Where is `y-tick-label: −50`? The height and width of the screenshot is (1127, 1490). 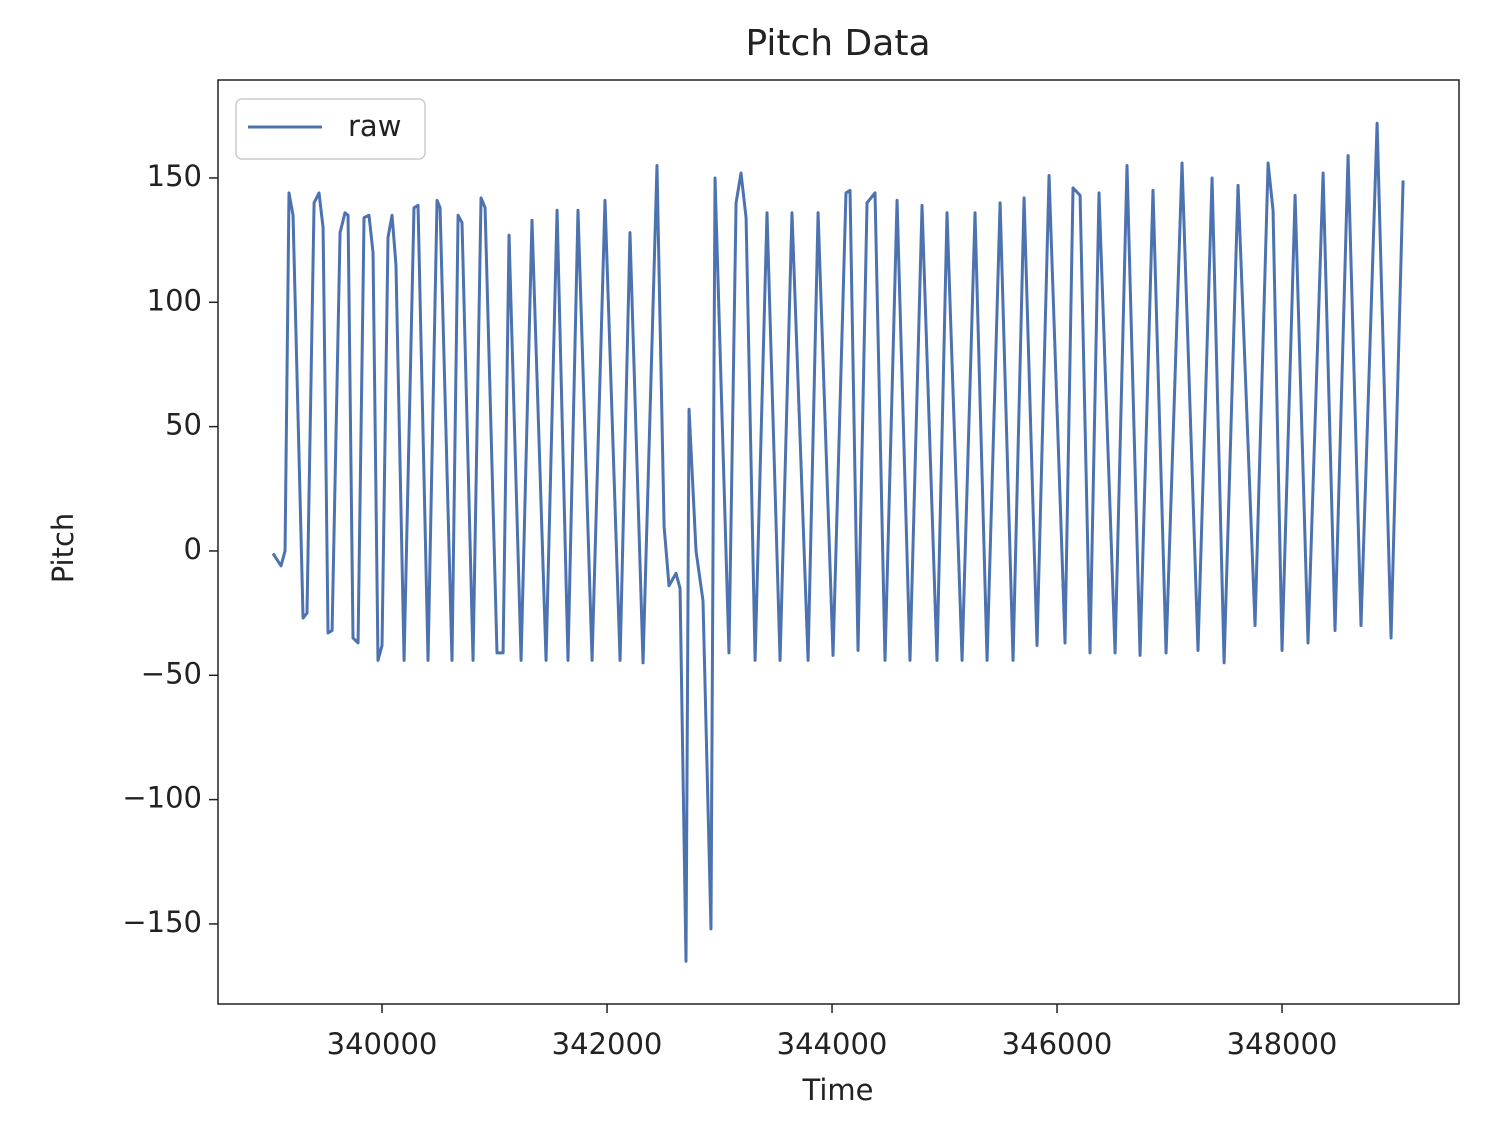
y-tick-label: −50 is located at coordinates (171, 673).